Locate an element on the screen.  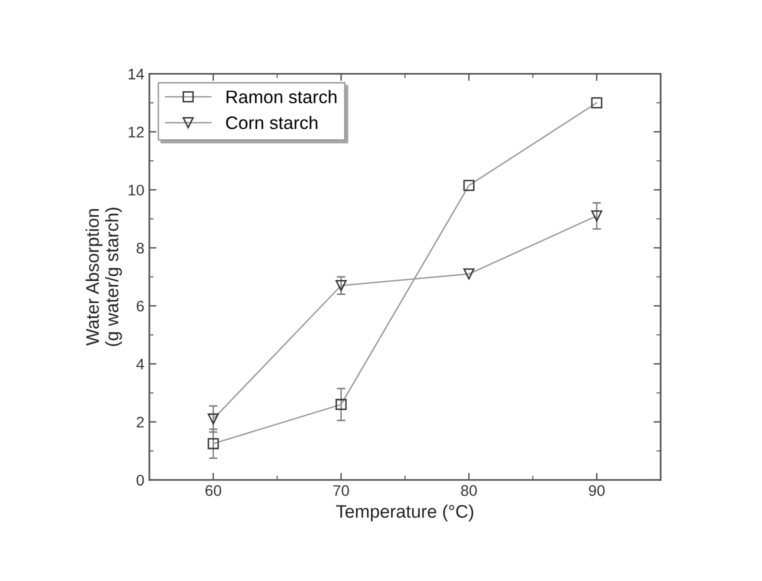
y-tick-label: 6 is located at coordinates (140, 306).